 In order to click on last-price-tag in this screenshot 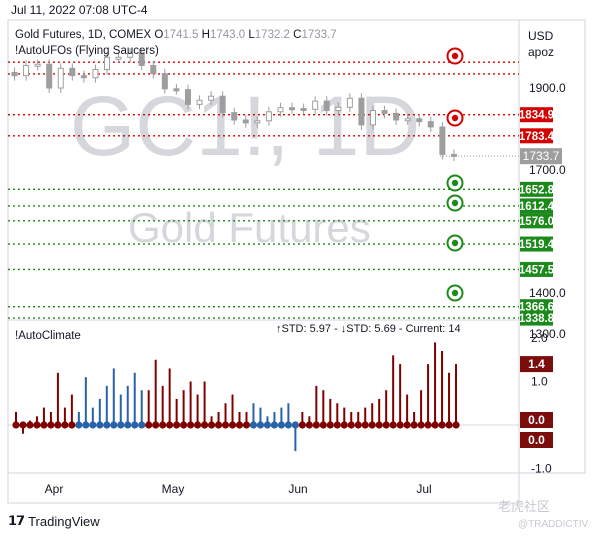, I will do `click(541, 156)`.